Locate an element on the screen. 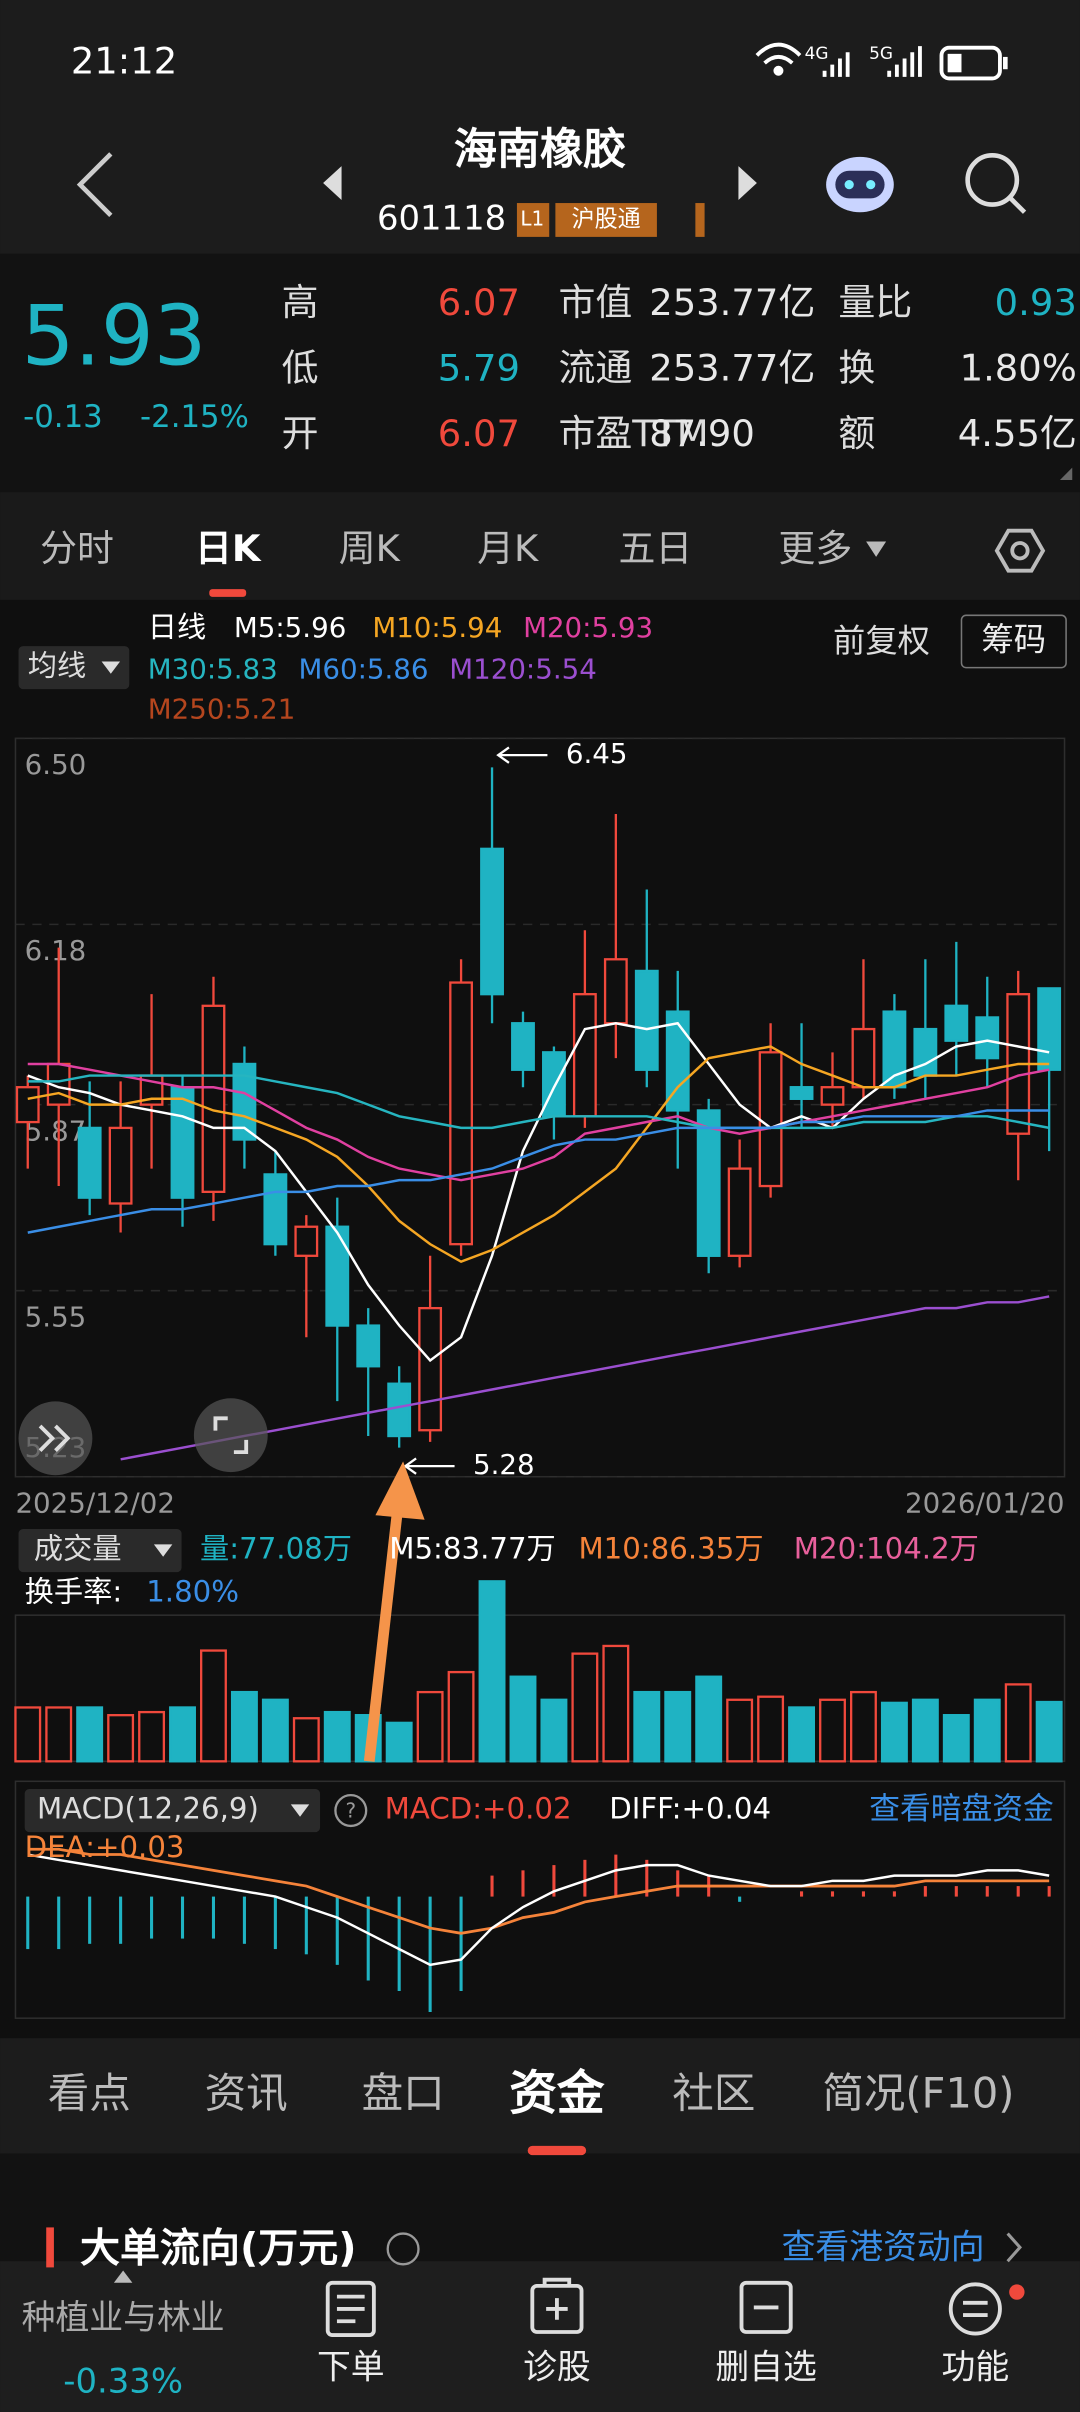  detail-tab-bg is located at coordinates (540, 2096).